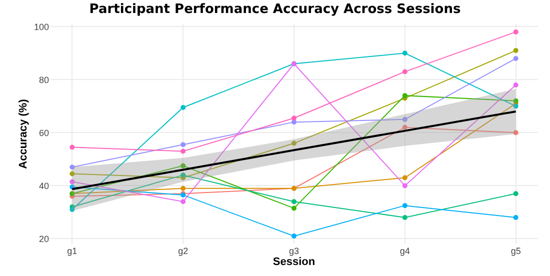  What do you see at coordinates (294, 262) in the screenshot?
I see `x-axis-title: Session` at bounding box center [294, 262].